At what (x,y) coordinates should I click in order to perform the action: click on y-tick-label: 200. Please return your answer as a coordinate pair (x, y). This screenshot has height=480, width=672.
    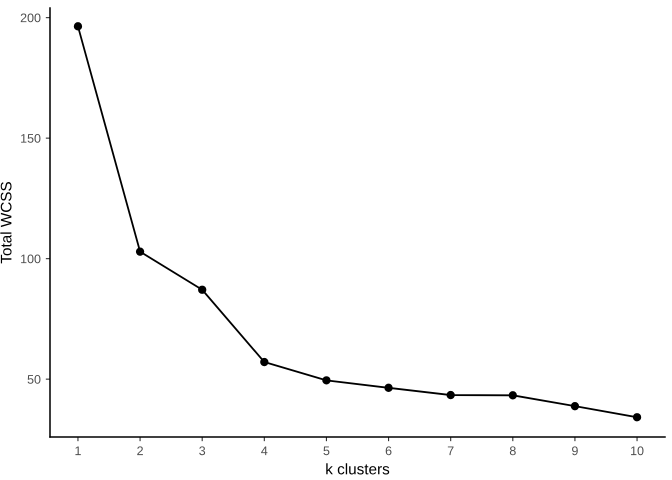
    Looking at the image, I should click on (30, 17).